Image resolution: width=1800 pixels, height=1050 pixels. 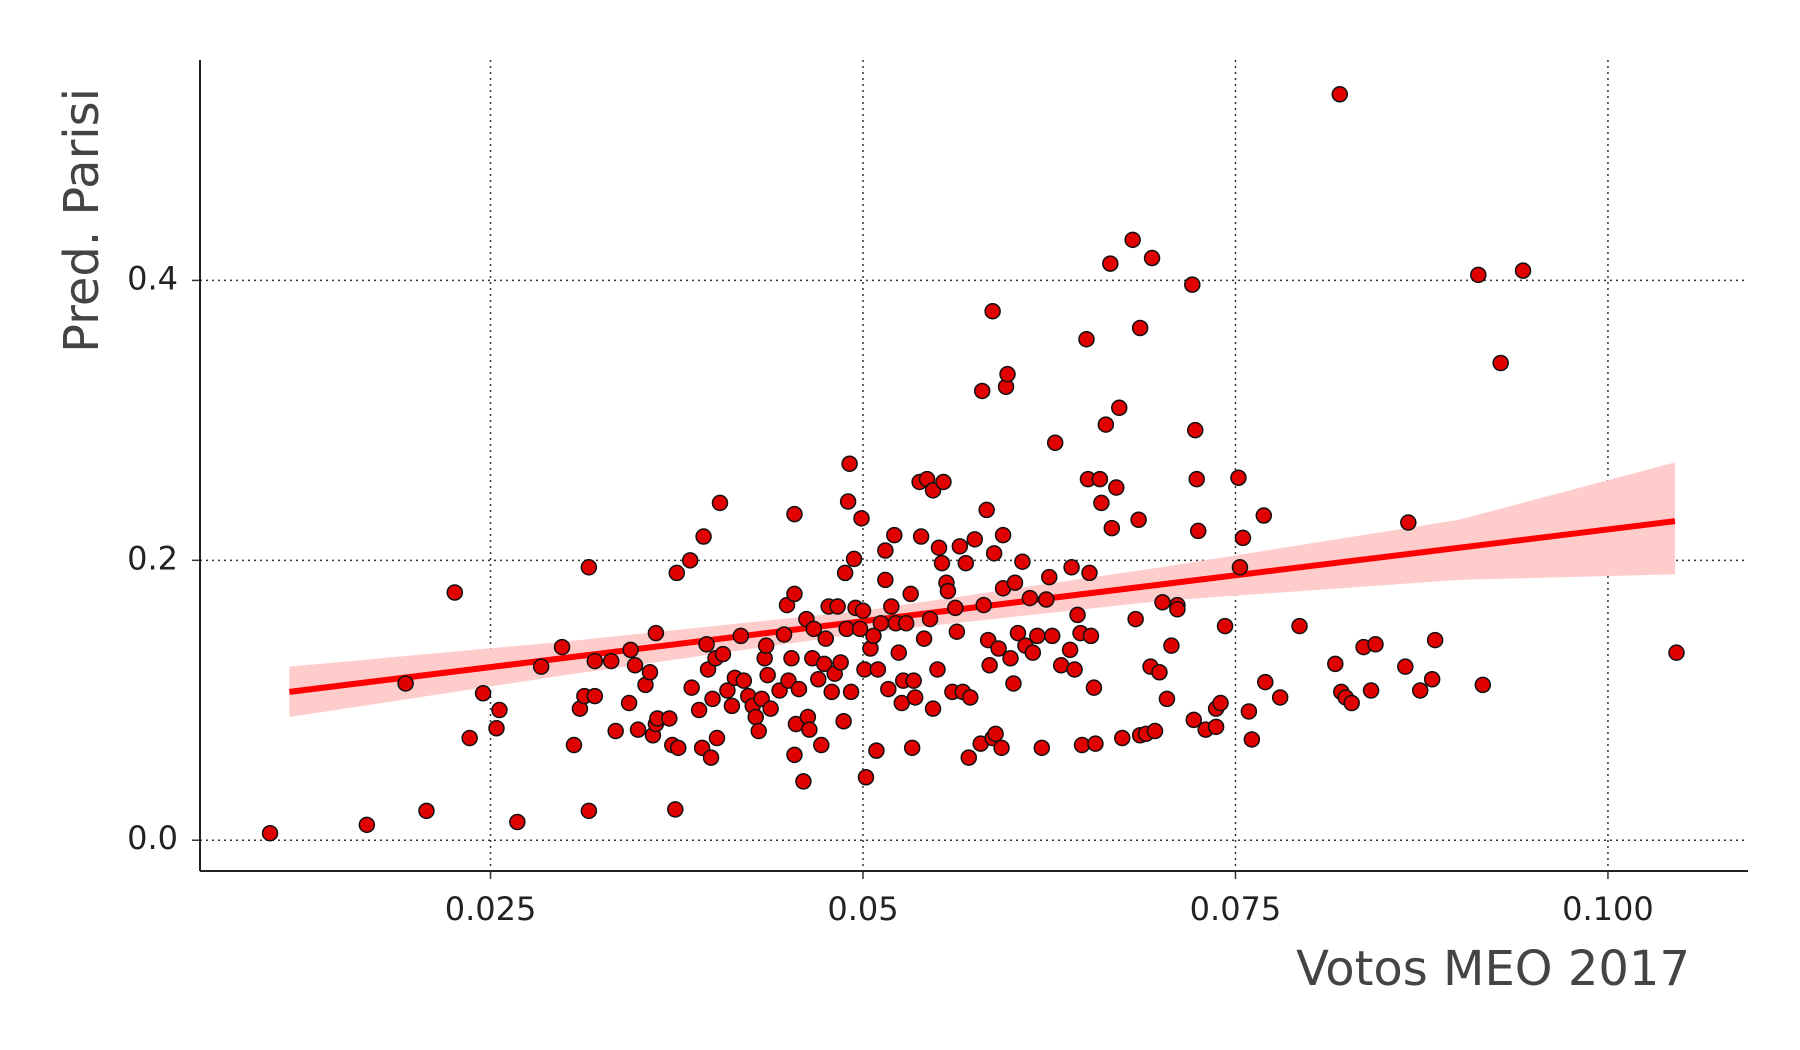 I want to click on x-tick-label: 0.025, so click(x=491, y=909).